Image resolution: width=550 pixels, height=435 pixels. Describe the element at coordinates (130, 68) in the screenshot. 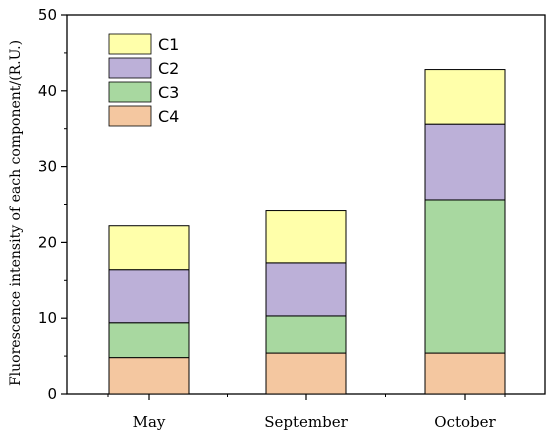

I see `legend-swatch-c2` at that location.